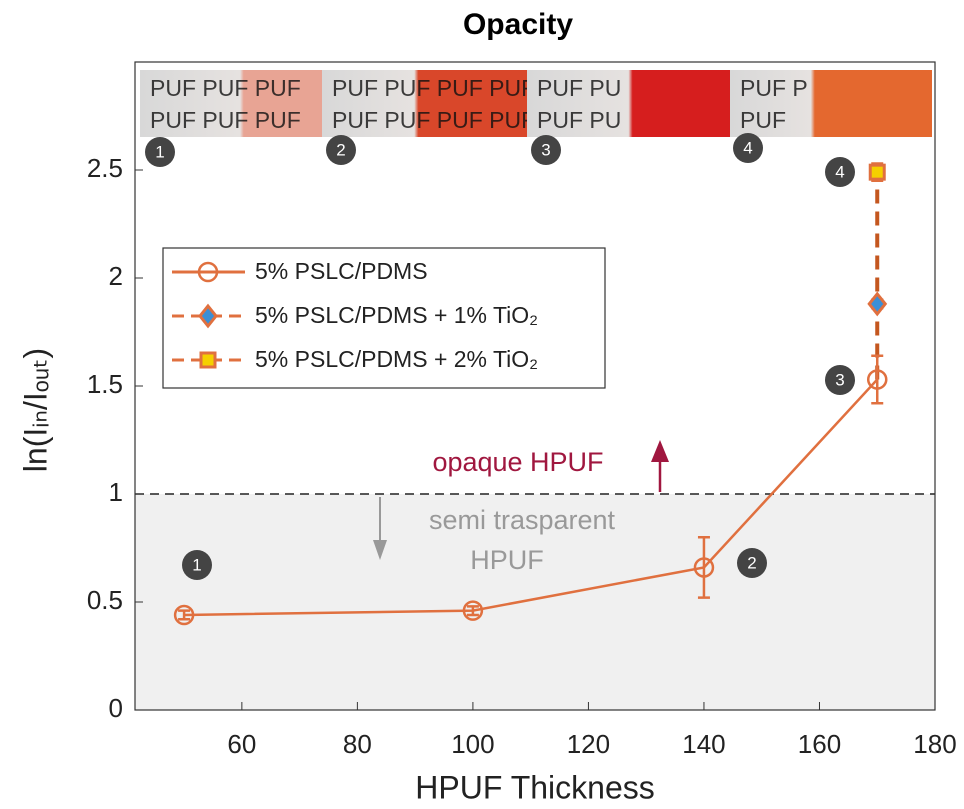 The image size is (964, 809). What do you see at coordinates (534, 787) in the screenshot?
I see `x-axis-label: HPUF Thickness` at bounding box center [534, 787].